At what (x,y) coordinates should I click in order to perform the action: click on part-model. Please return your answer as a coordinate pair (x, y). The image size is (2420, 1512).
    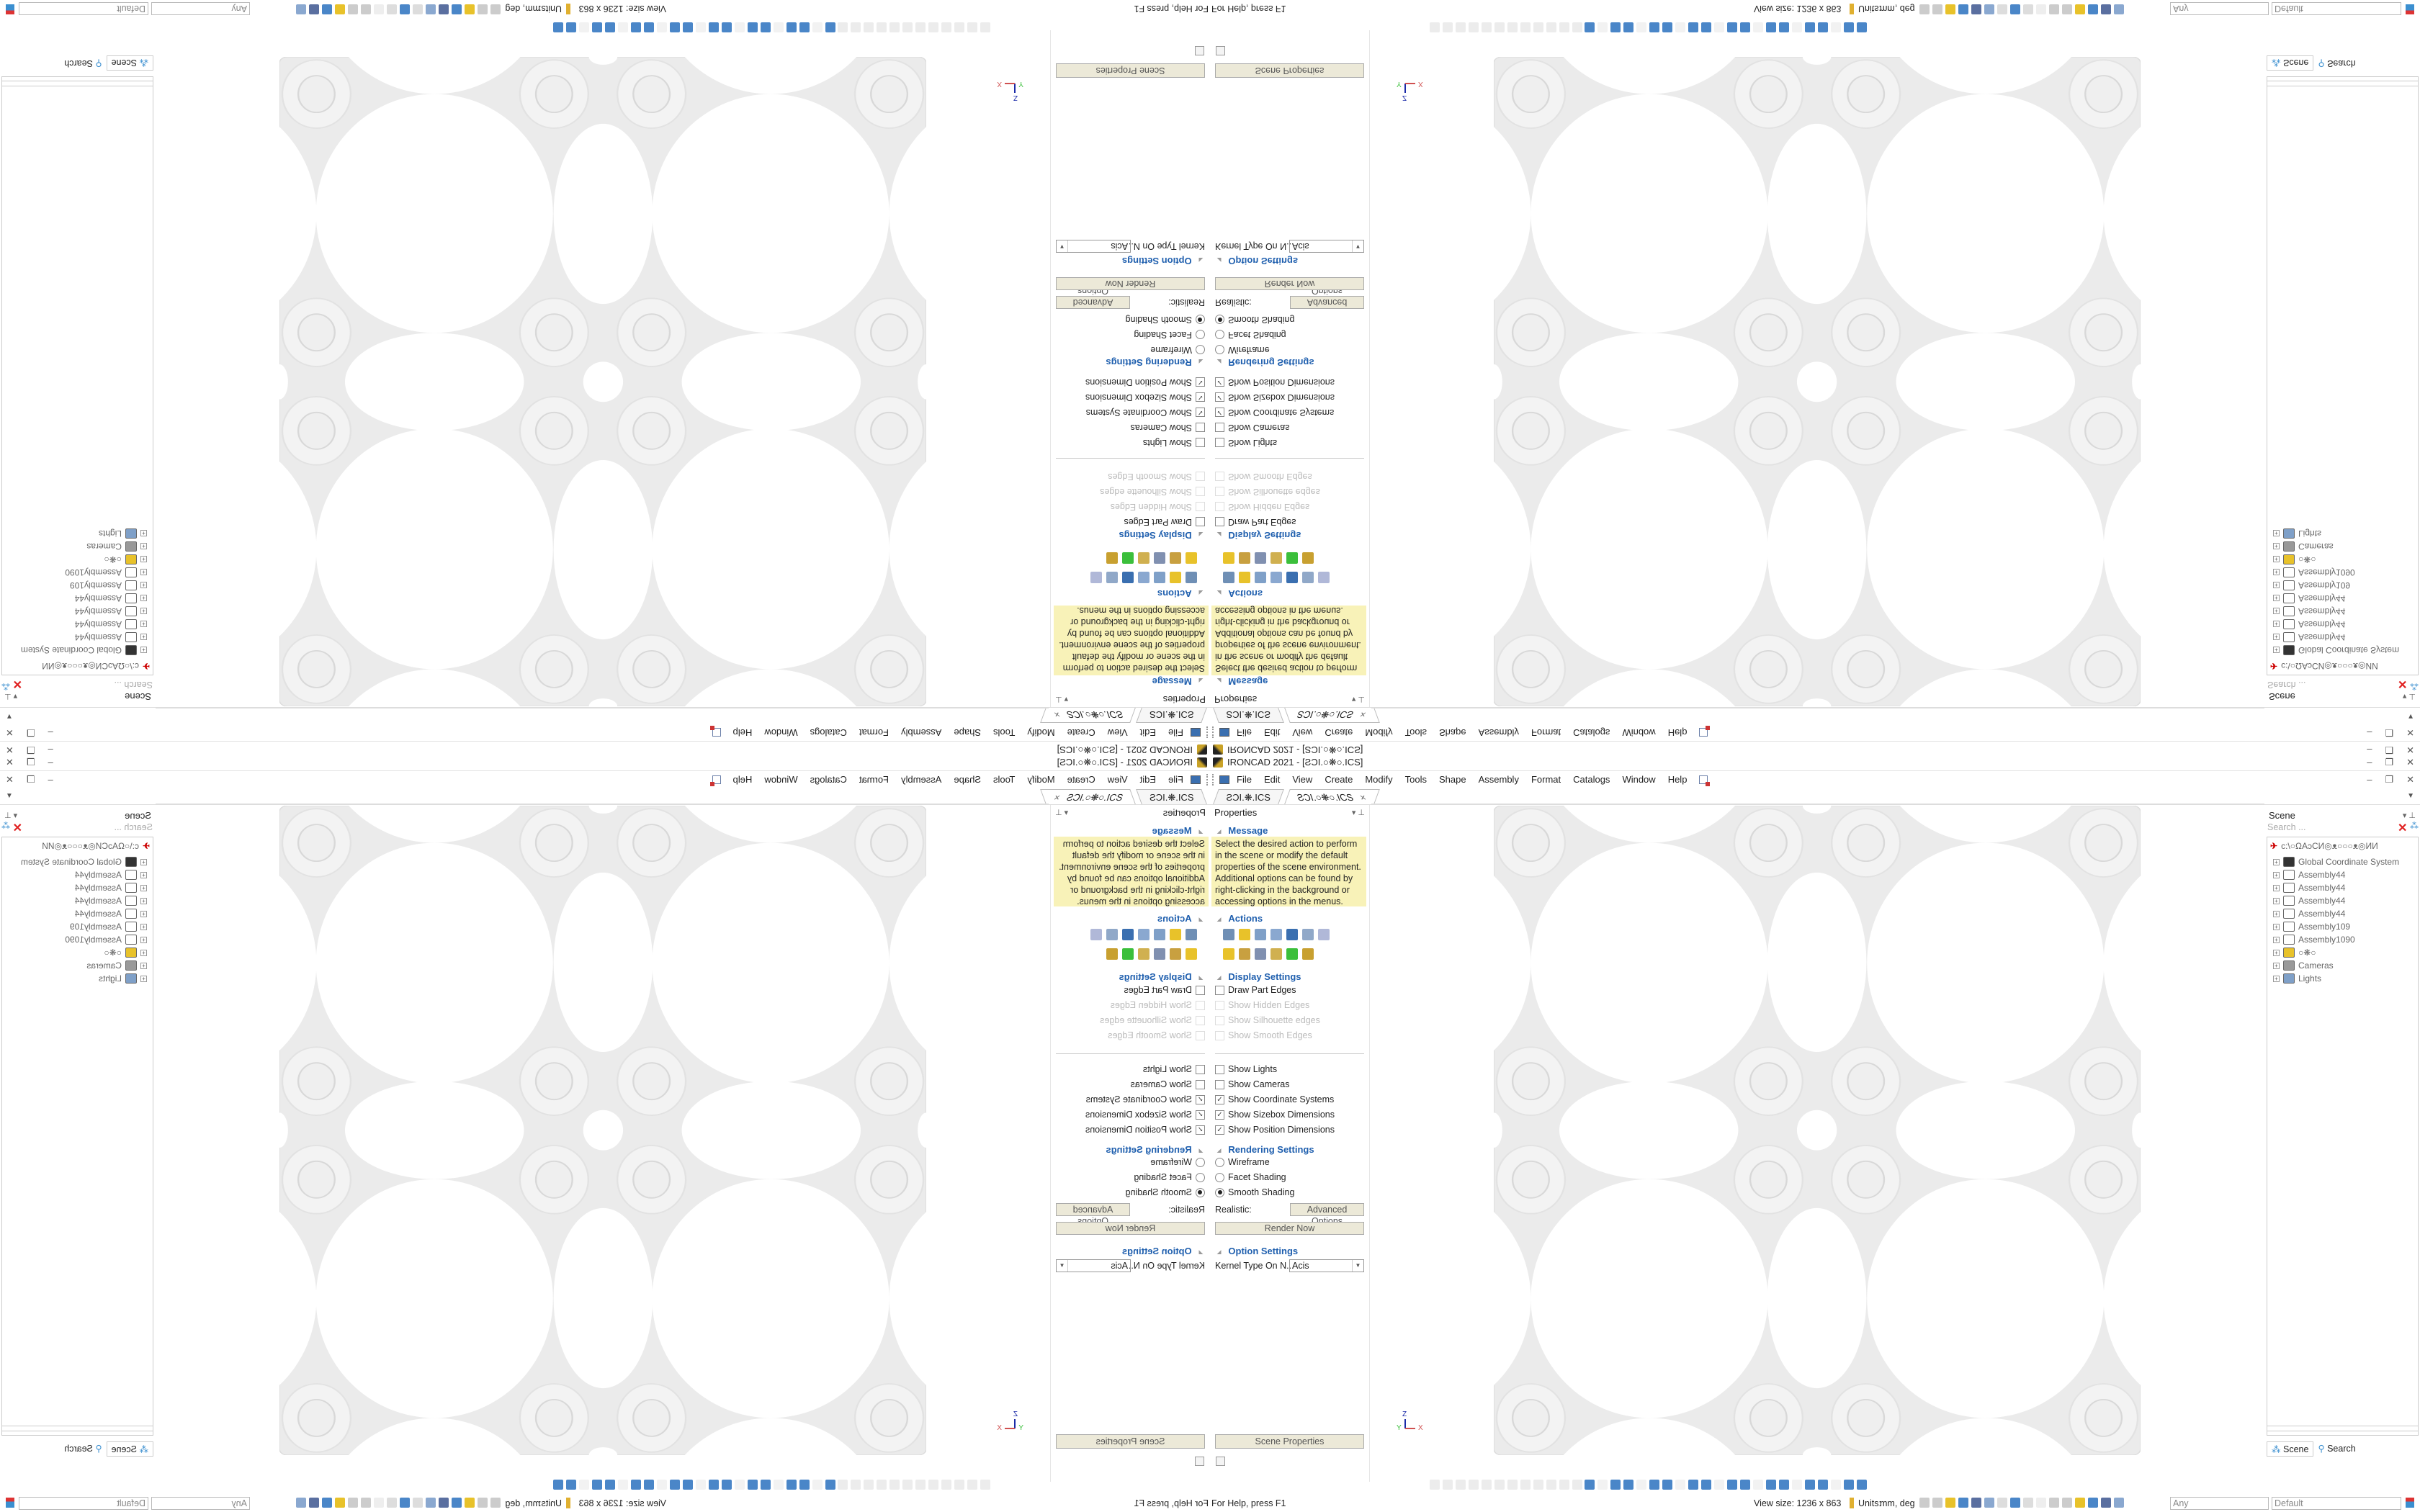
    Looking at the image, I should click on (1817, 1130).